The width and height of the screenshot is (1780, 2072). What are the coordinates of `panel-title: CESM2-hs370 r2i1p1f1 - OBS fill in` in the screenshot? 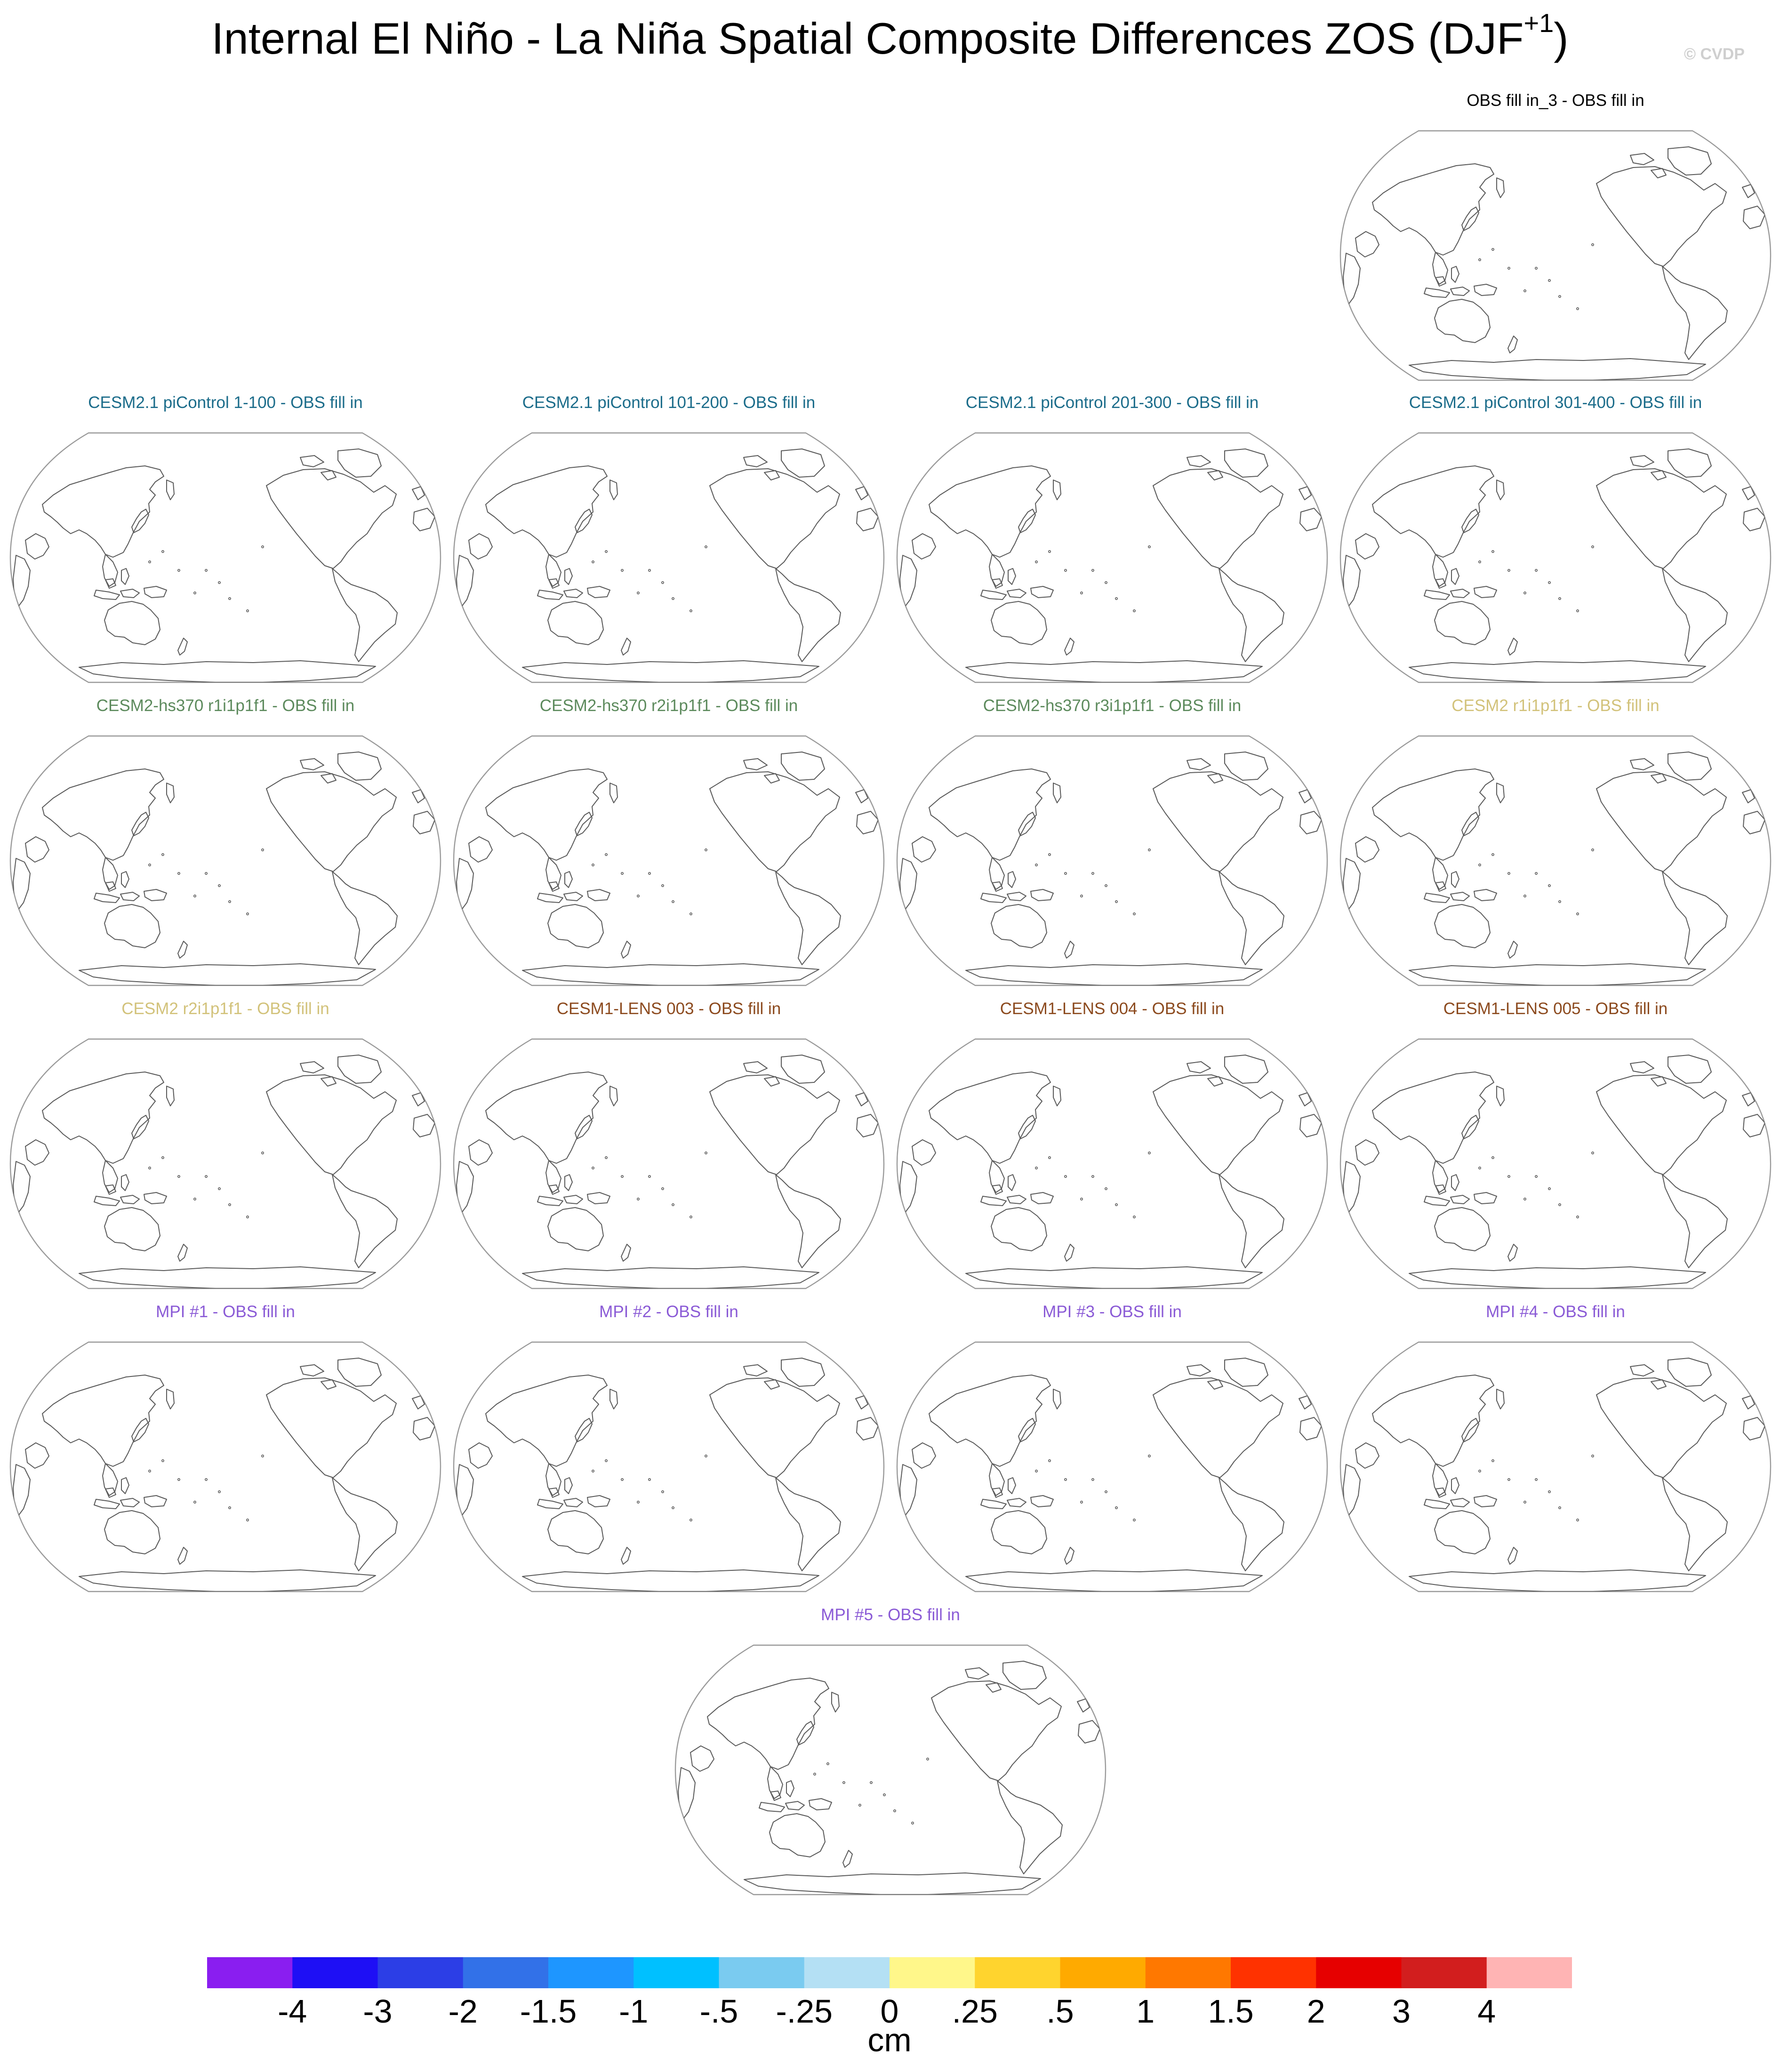 It's located at (668, 705).